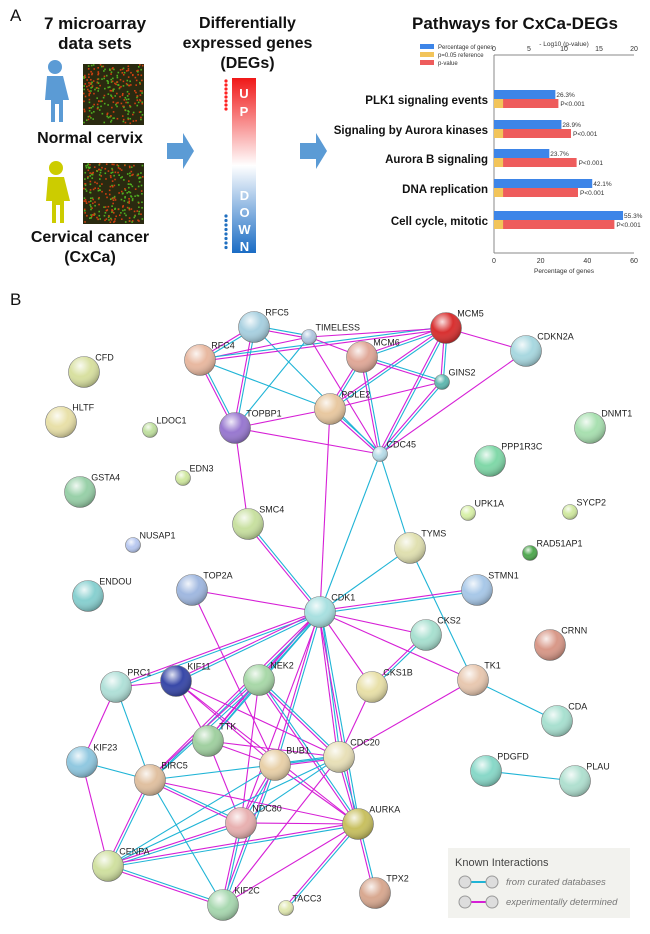 This screenshot has width=650, height=934. I want to click on protein-node: ENDOU, so click(102, 594).